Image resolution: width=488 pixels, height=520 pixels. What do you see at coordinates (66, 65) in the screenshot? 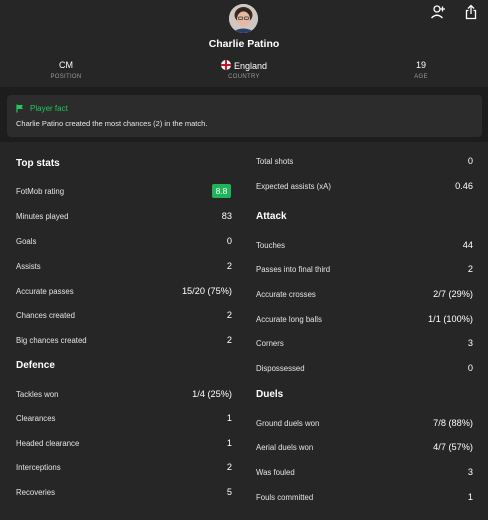
I see `position-value: CM` at bounding box center [66, 65].